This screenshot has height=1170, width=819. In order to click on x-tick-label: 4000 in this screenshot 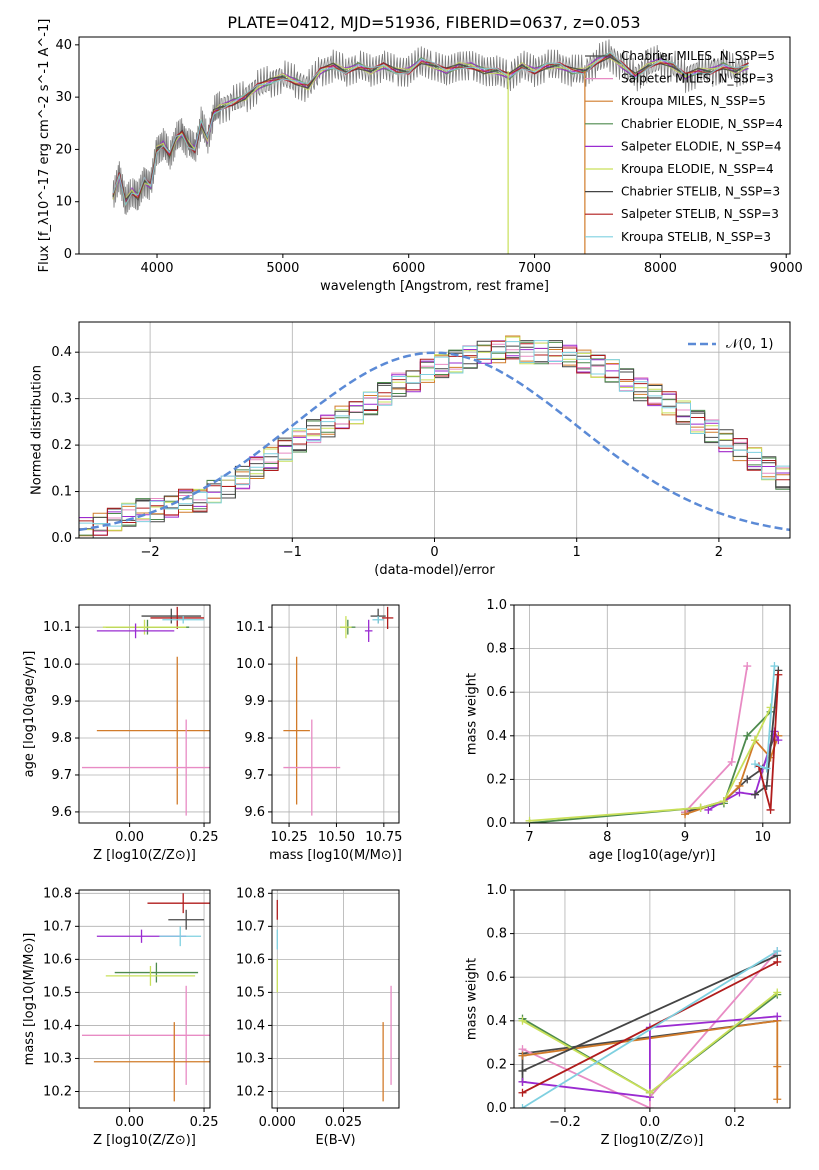, I will do `click(156, 268)`.